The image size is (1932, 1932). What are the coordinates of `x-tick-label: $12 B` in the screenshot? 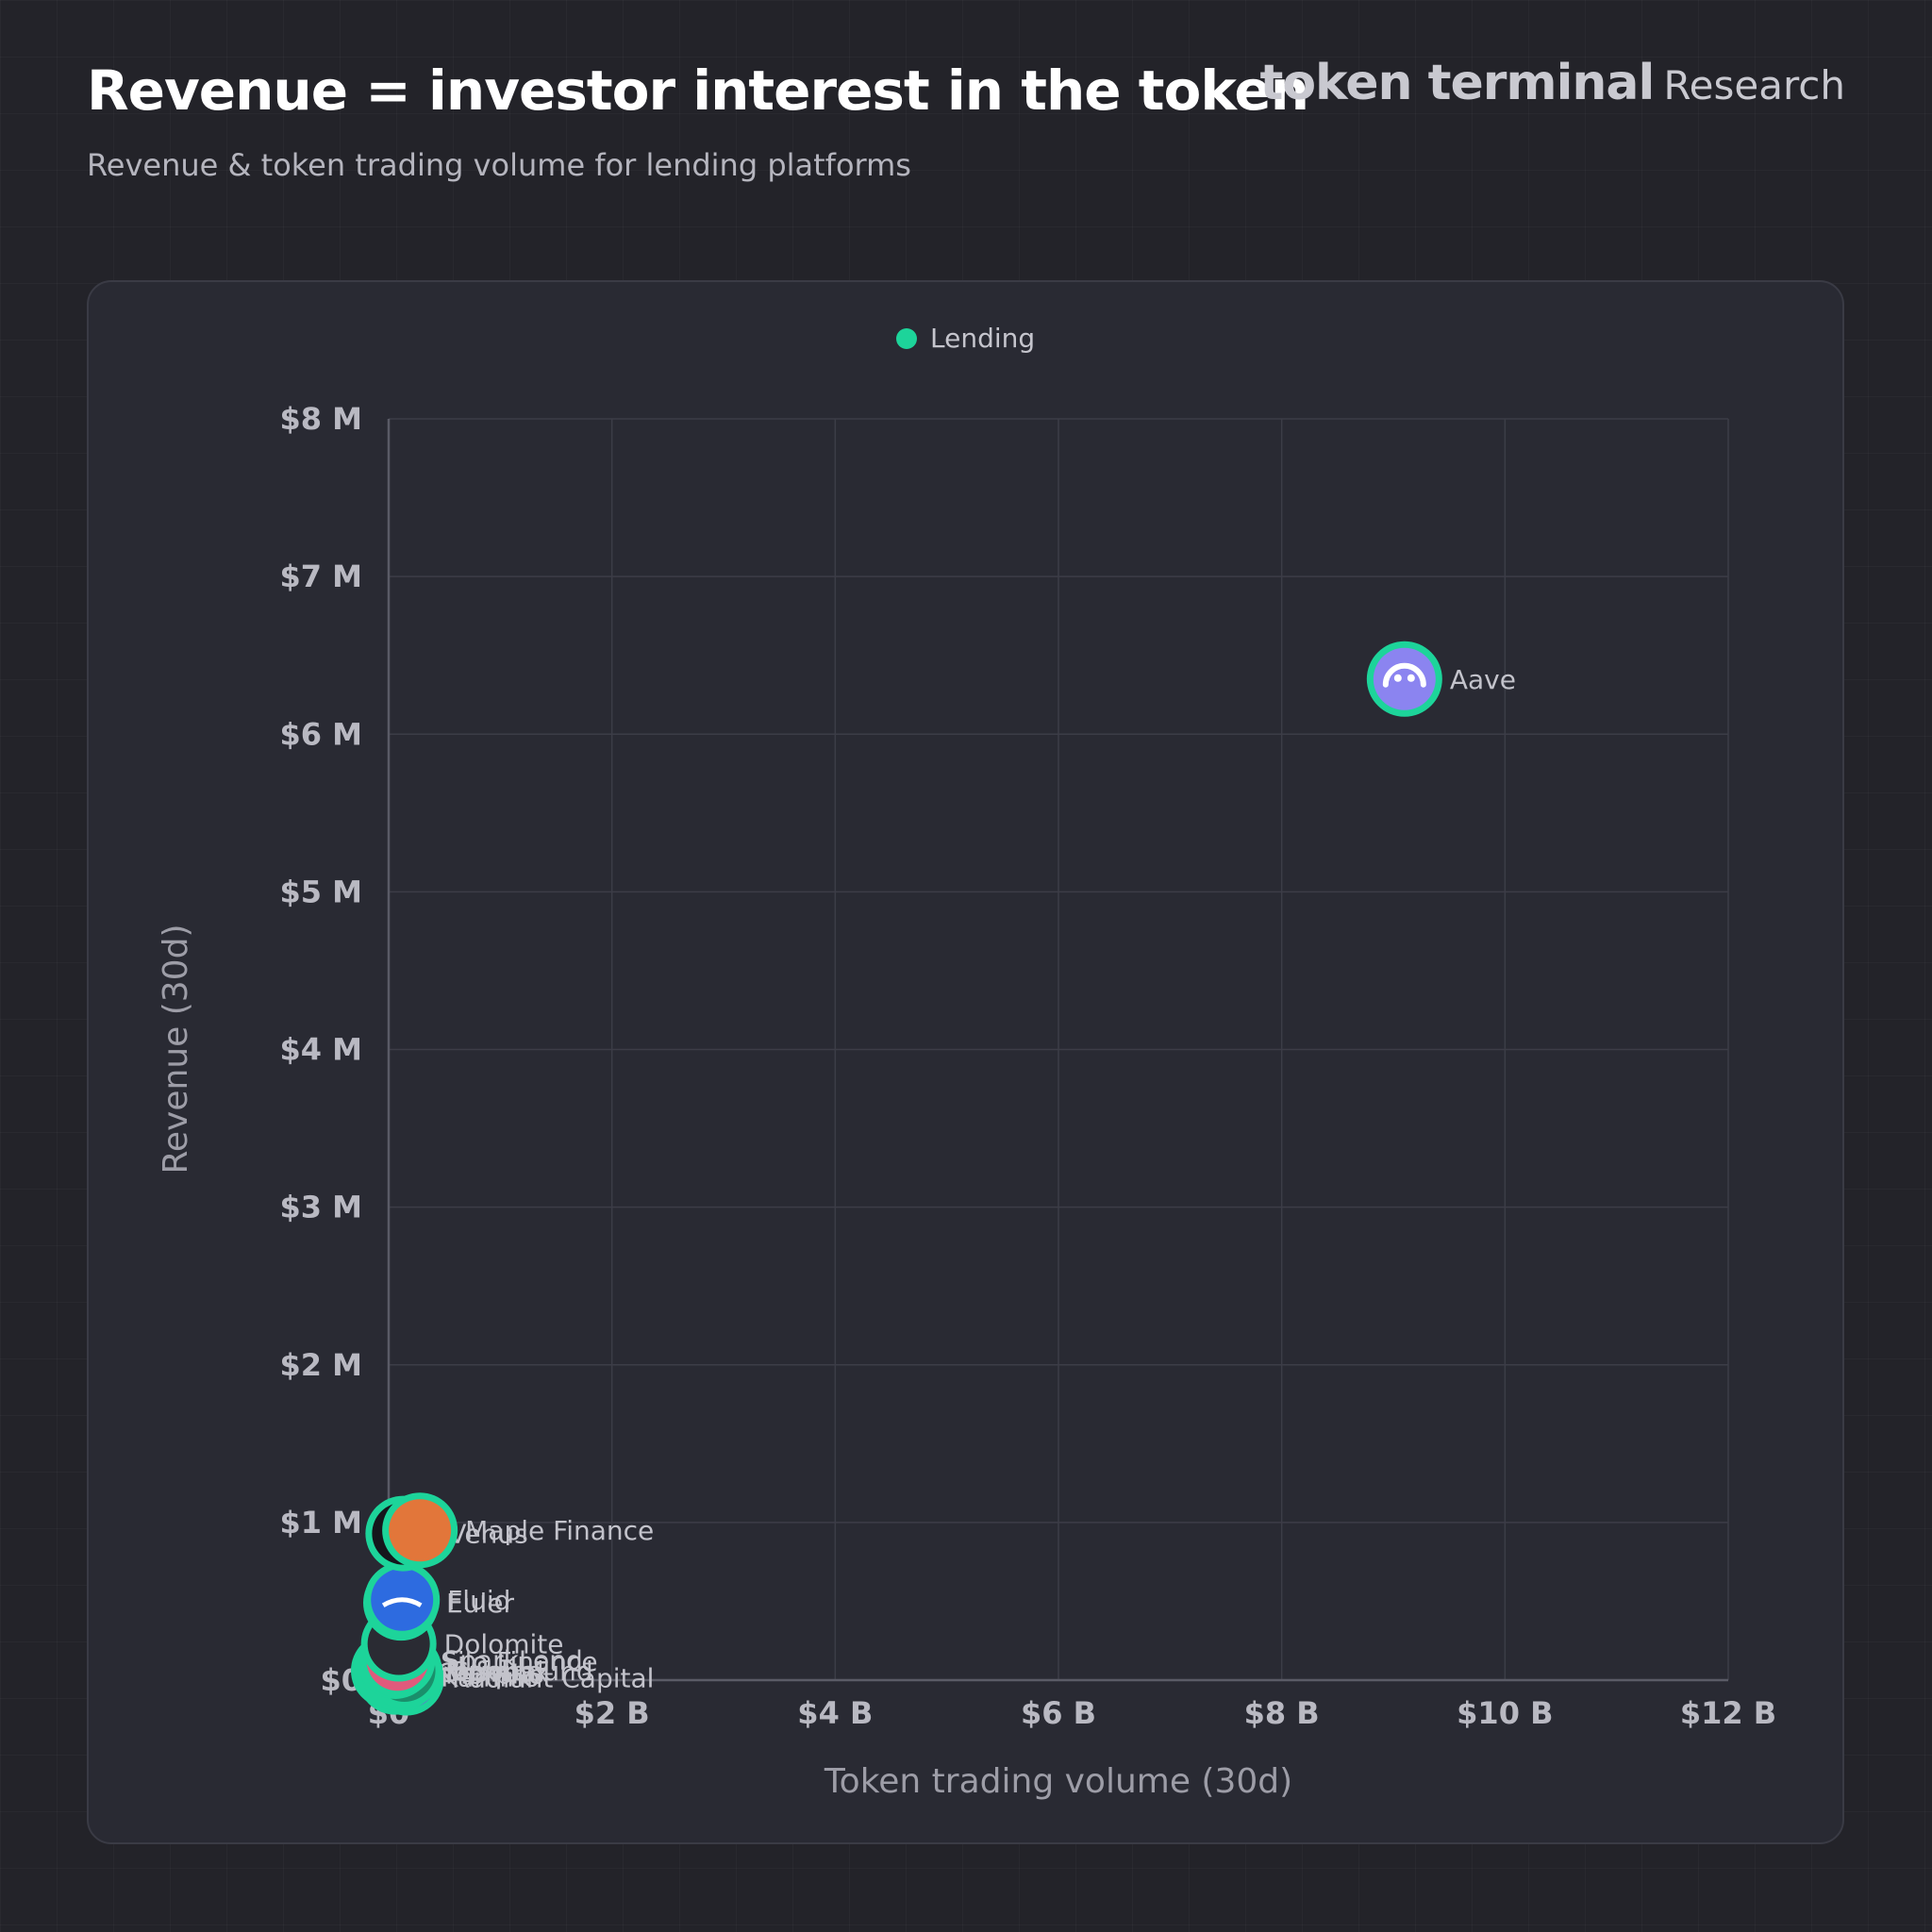 It's located at (1728, 1713).